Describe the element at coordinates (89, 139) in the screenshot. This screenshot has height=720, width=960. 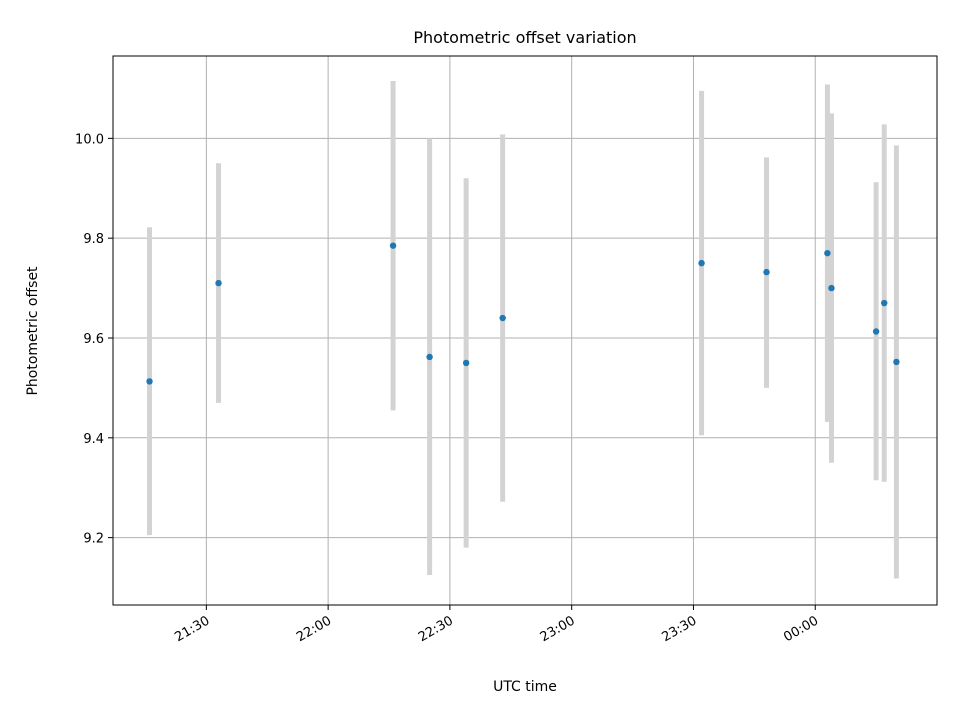
I see `y-tick-label: 10.0` at that location.